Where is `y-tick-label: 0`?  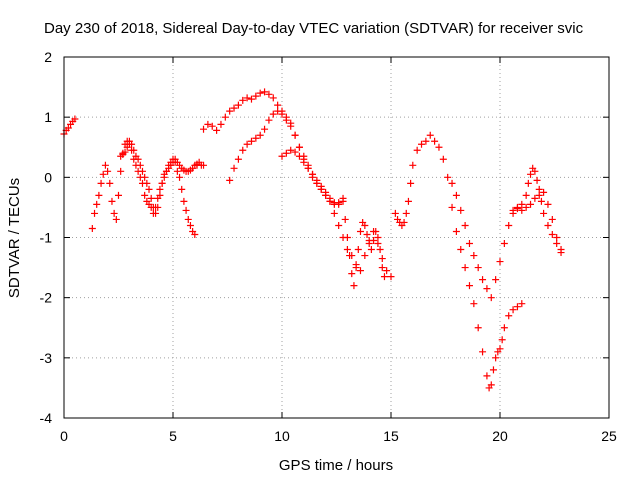
y-tick-label: 0 is located at coordinates (48, 177).